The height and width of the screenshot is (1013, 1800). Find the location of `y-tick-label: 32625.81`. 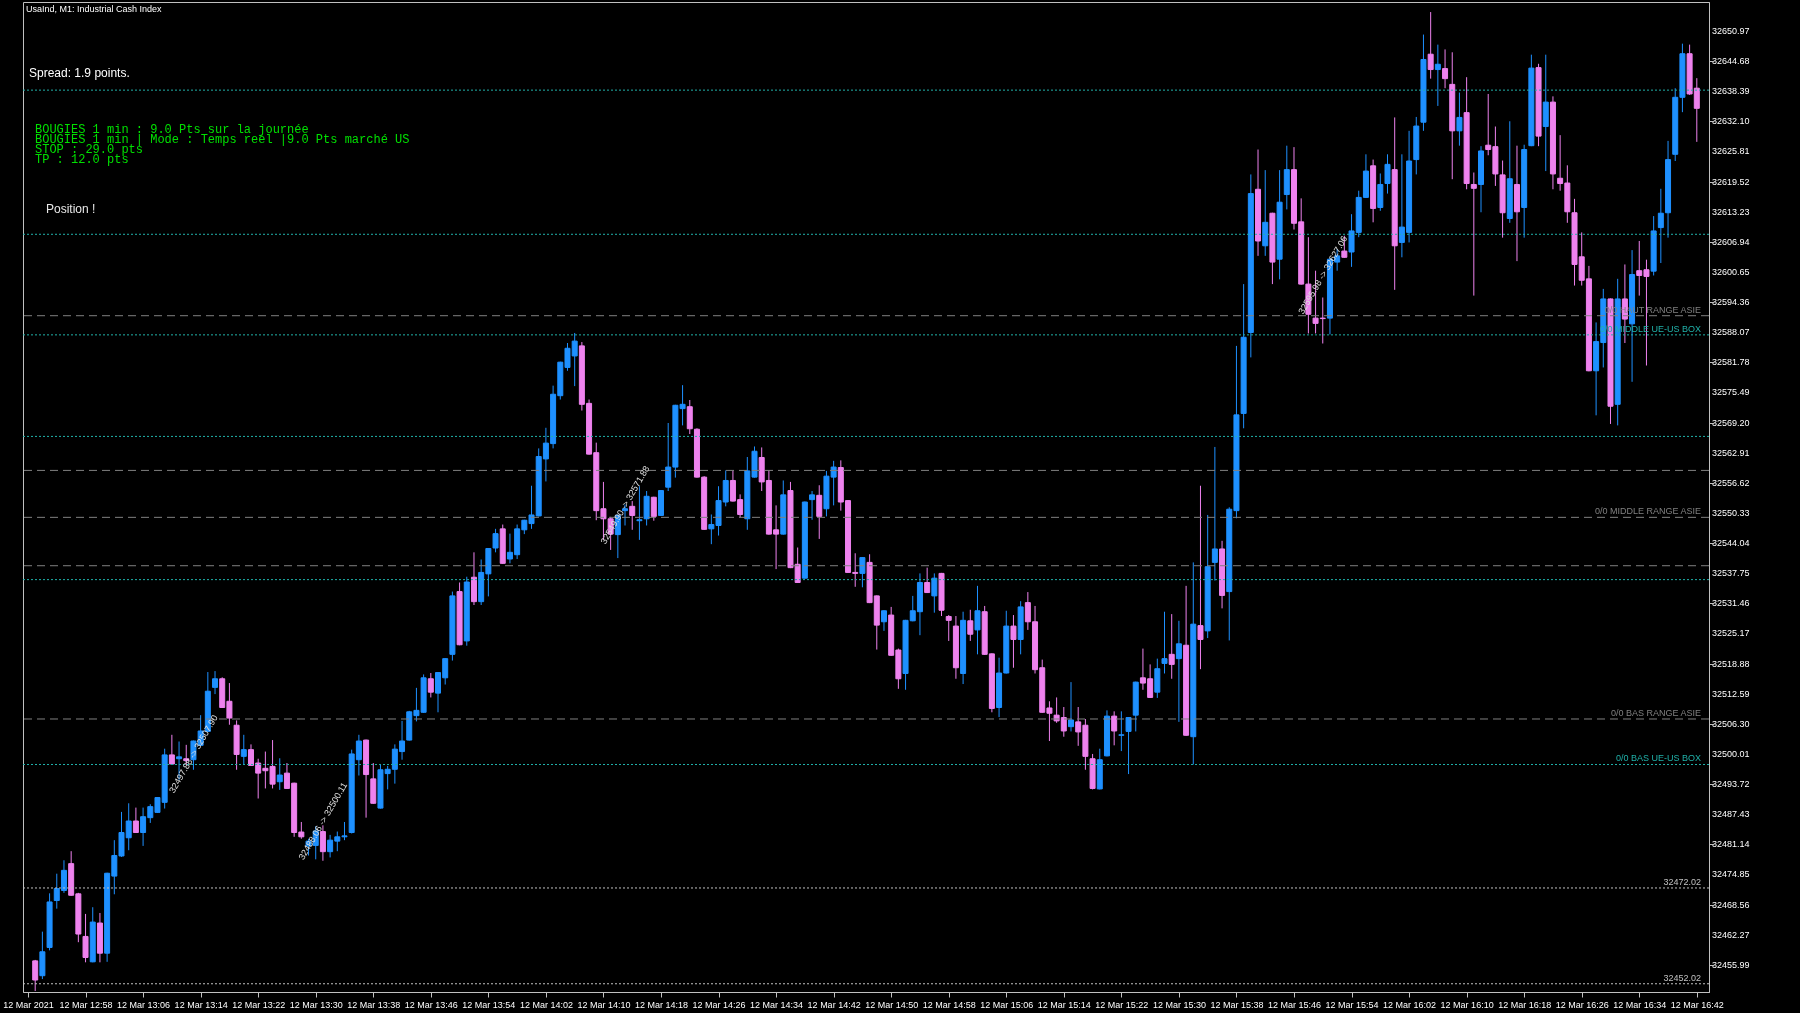

y-tick-label: 32625.81 is located at coordinates (1731, 151).